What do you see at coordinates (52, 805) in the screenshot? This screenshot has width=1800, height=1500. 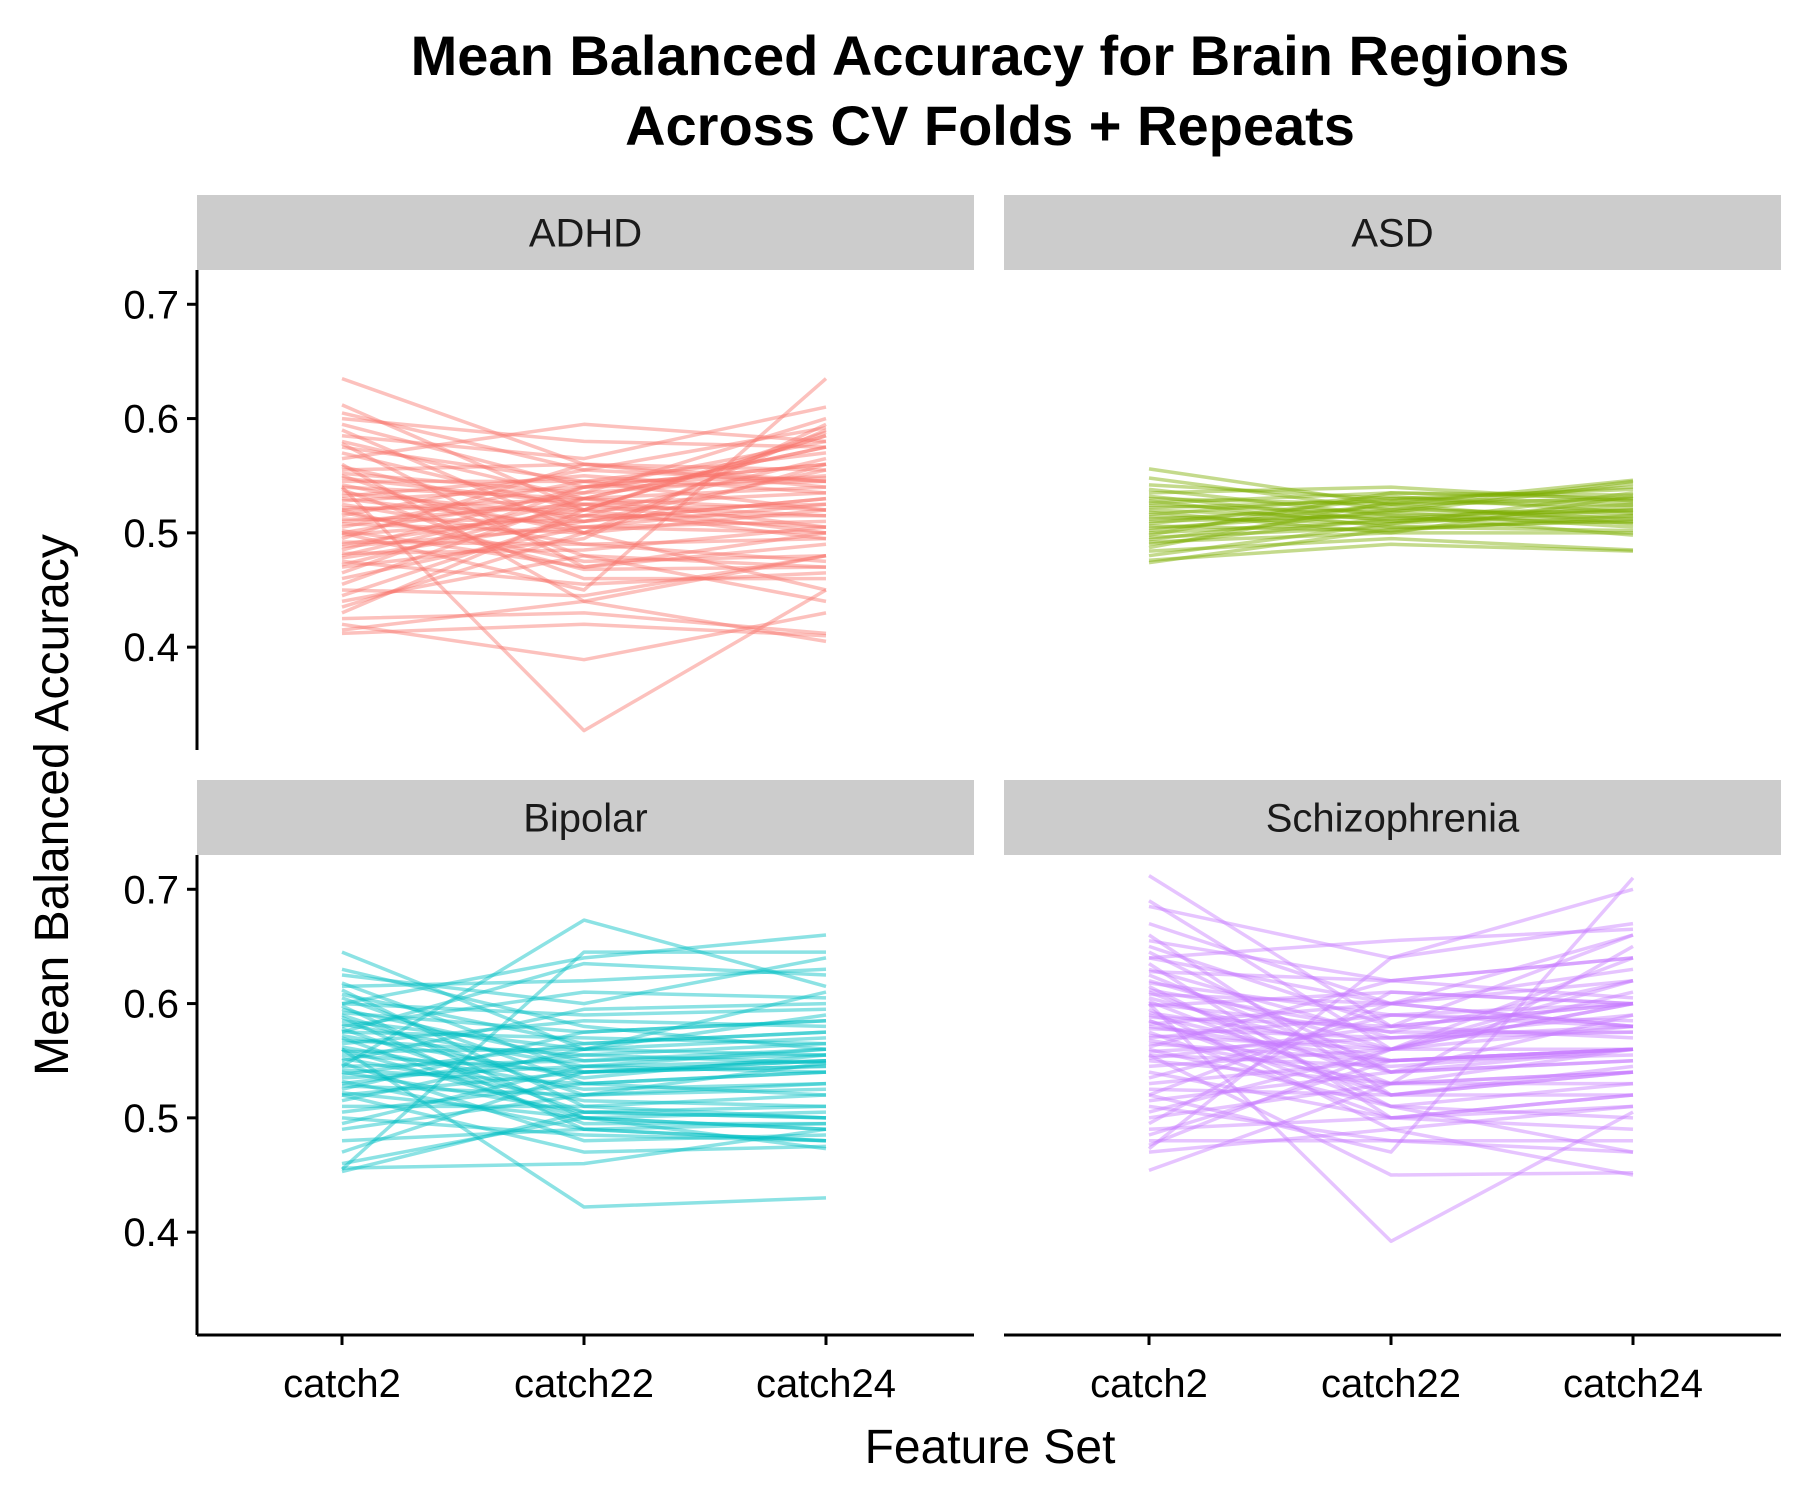 I see `y-axis-title: Mean Balanced Accuracy` at bounding box center [52, 805].